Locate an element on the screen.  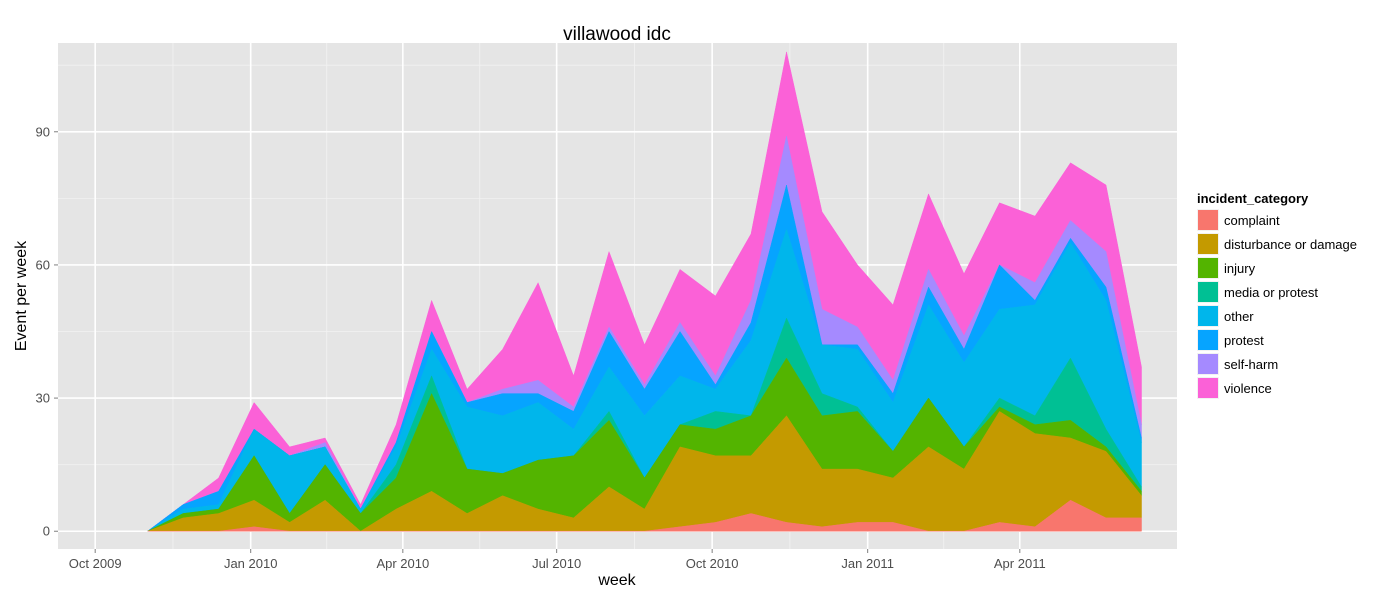
legend-title: incident_category is located at coordinates (1253, 198).